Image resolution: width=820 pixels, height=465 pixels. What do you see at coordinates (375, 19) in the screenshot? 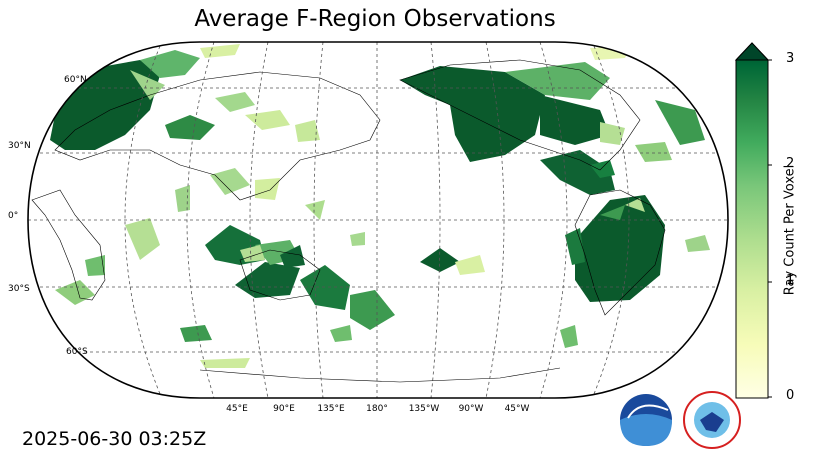
I see `chart-title: Average F-Region Observations` at bounding box center [375, 19].